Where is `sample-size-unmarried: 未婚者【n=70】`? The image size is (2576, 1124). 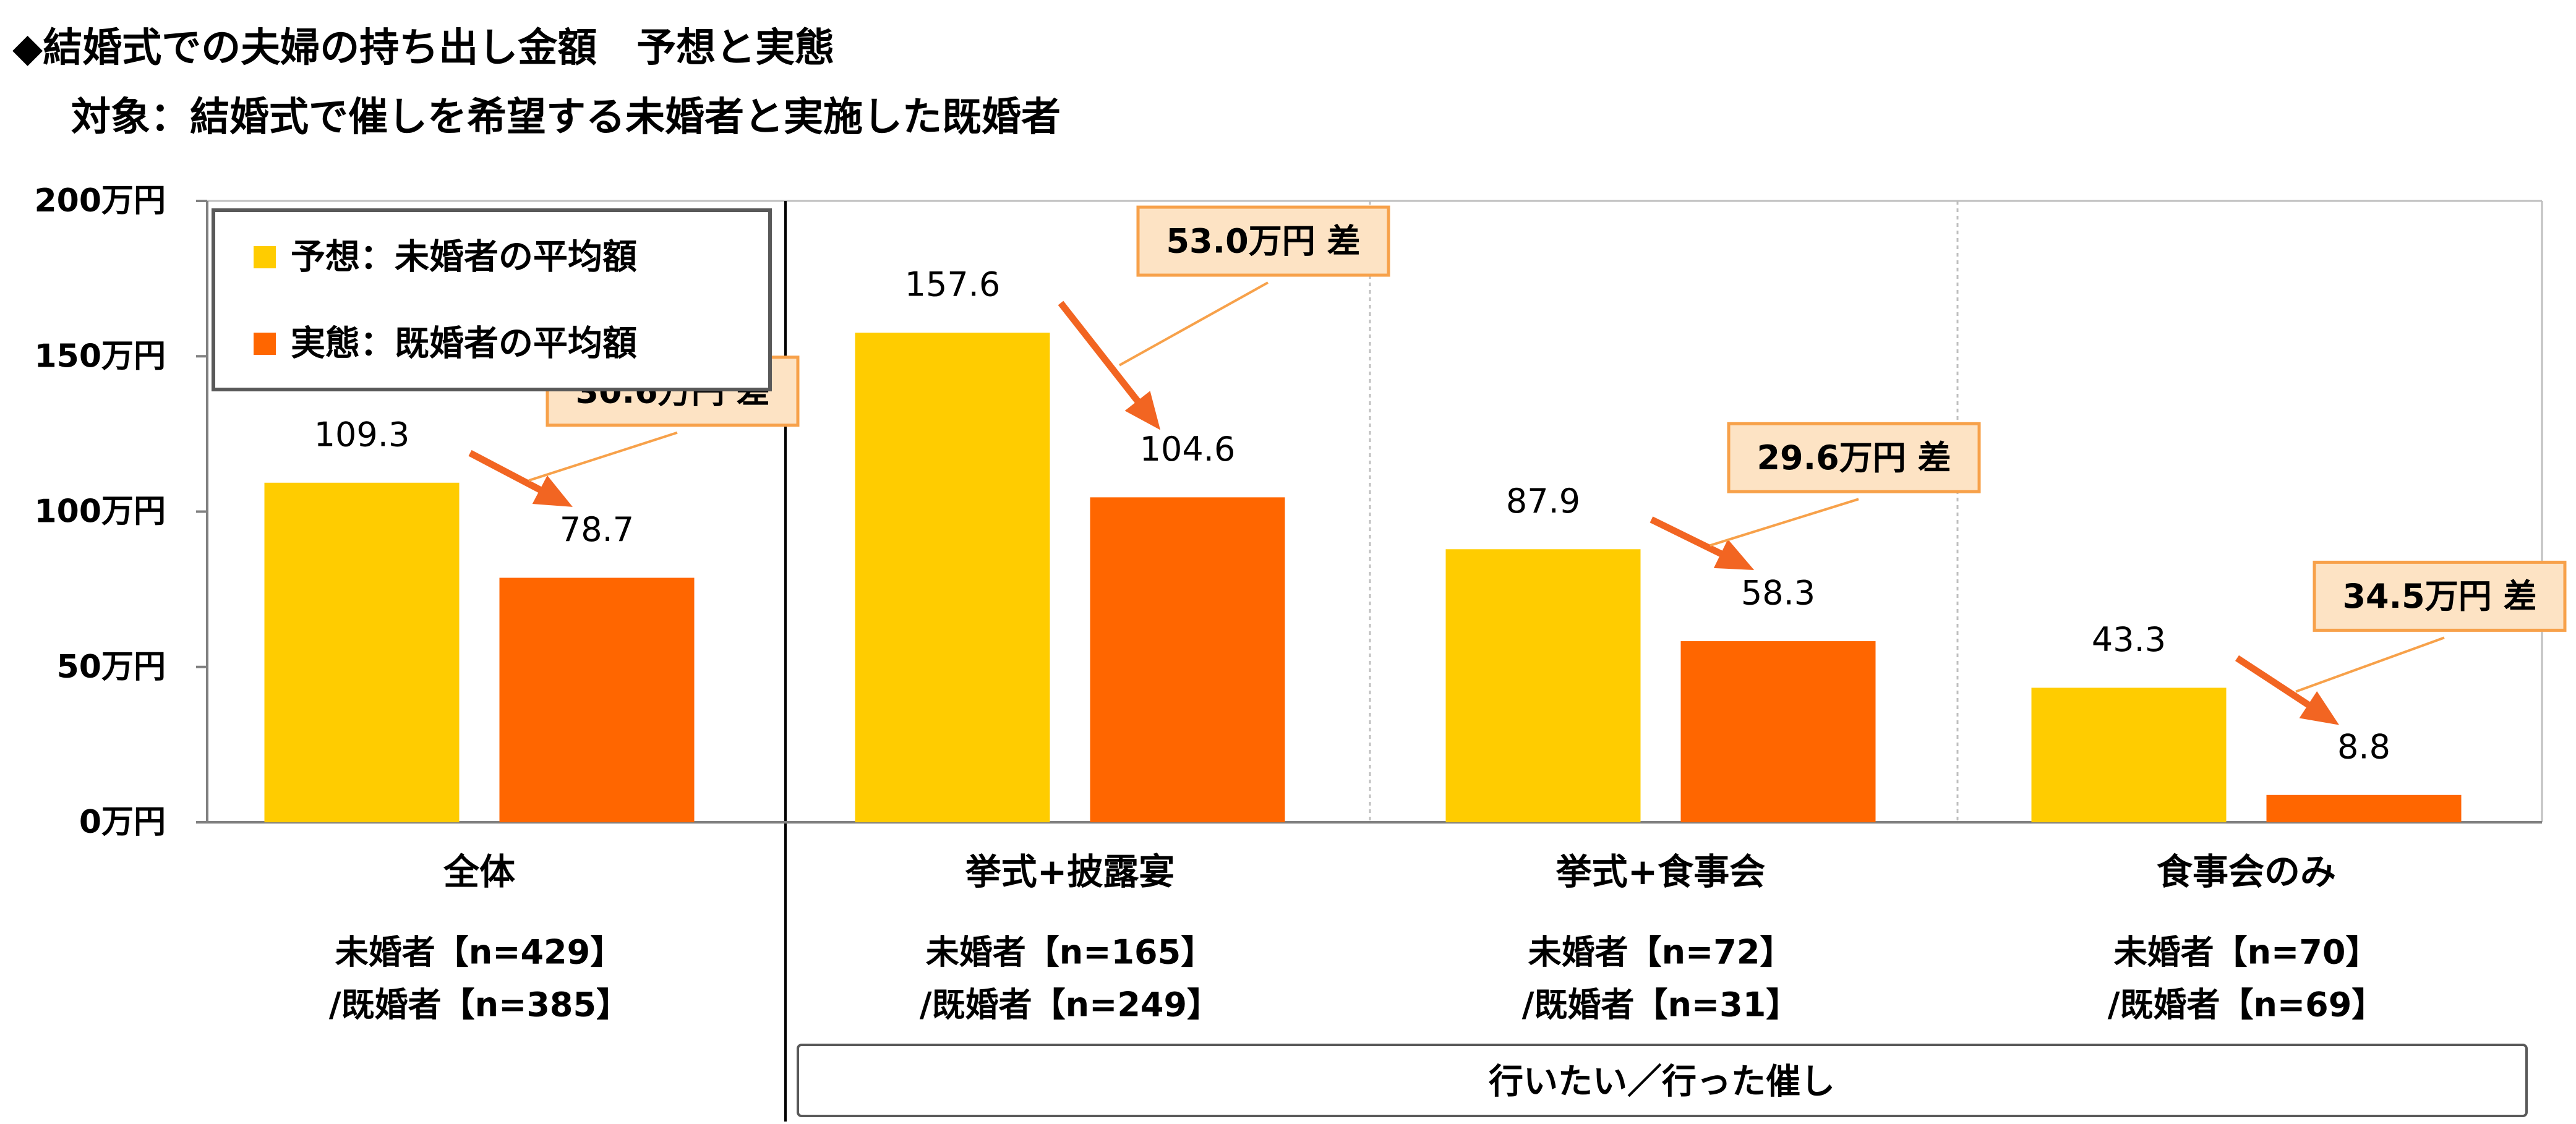 sample-size-unmarried: 未婚者【n=70】 is located at coordinates (2246, 952).